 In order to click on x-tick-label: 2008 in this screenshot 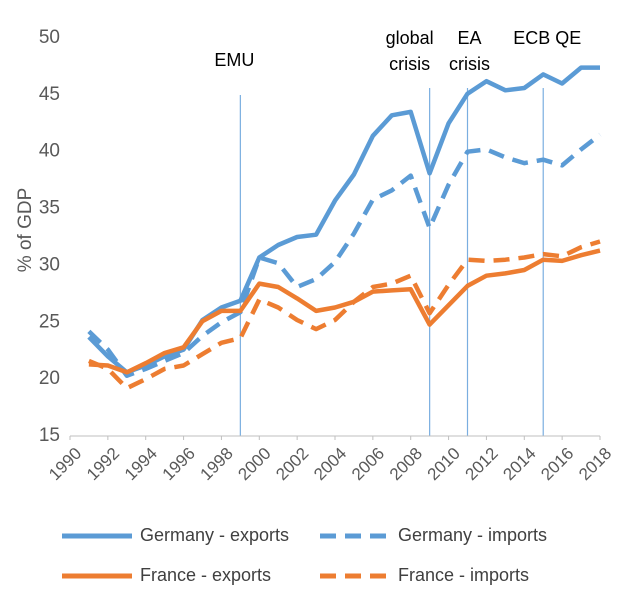, I will do `click(406, 464)`.